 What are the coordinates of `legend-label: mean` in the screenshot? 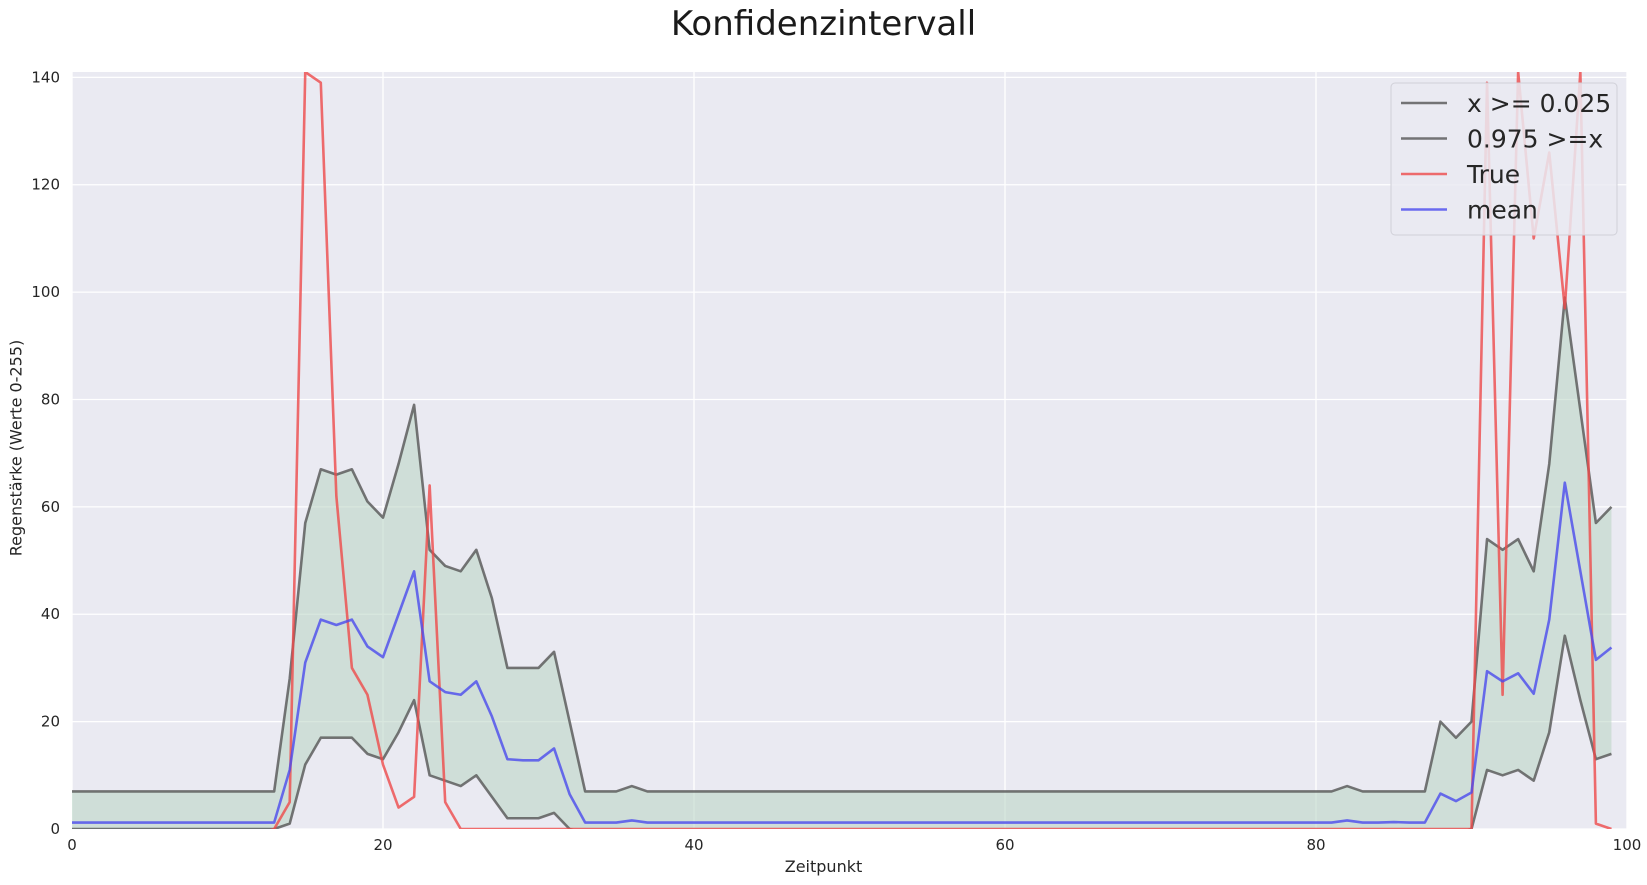 It's located at (1502, 210).